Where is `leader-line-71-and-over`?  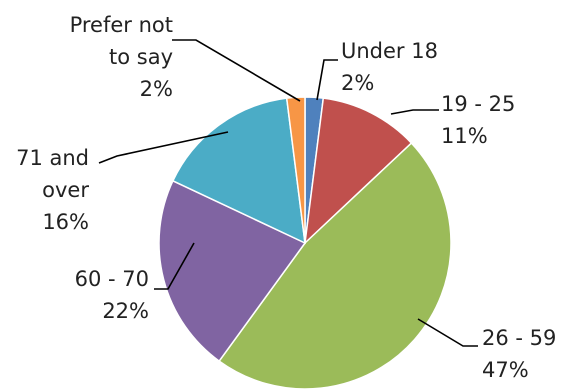 leader-line-71-and-over is located at coordinates (163, 147).